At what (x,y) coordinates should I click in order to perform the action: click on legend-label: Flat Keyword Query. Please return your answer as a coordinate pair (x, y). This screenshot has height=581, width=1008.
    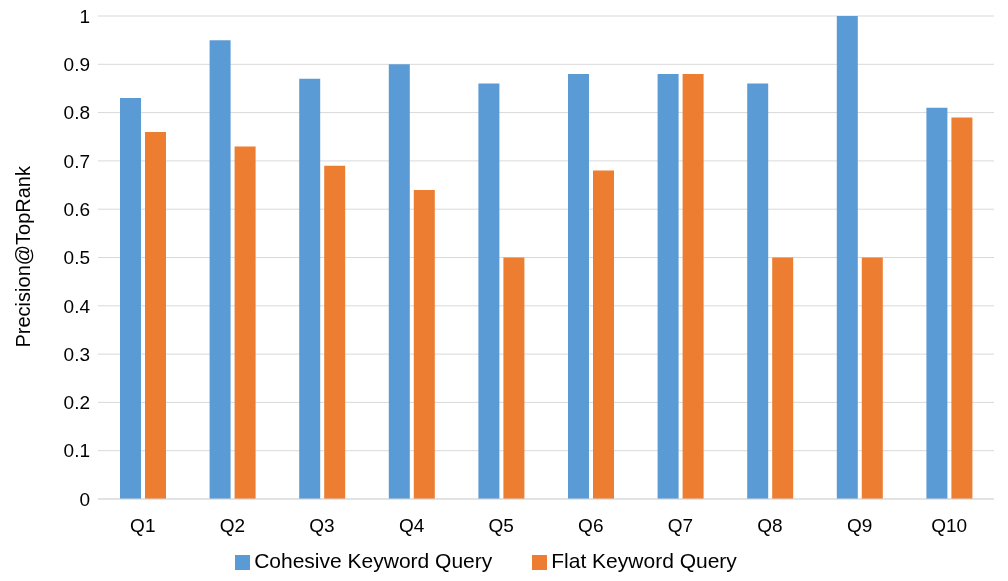
    Looking at the image, I should click on (644, 560).